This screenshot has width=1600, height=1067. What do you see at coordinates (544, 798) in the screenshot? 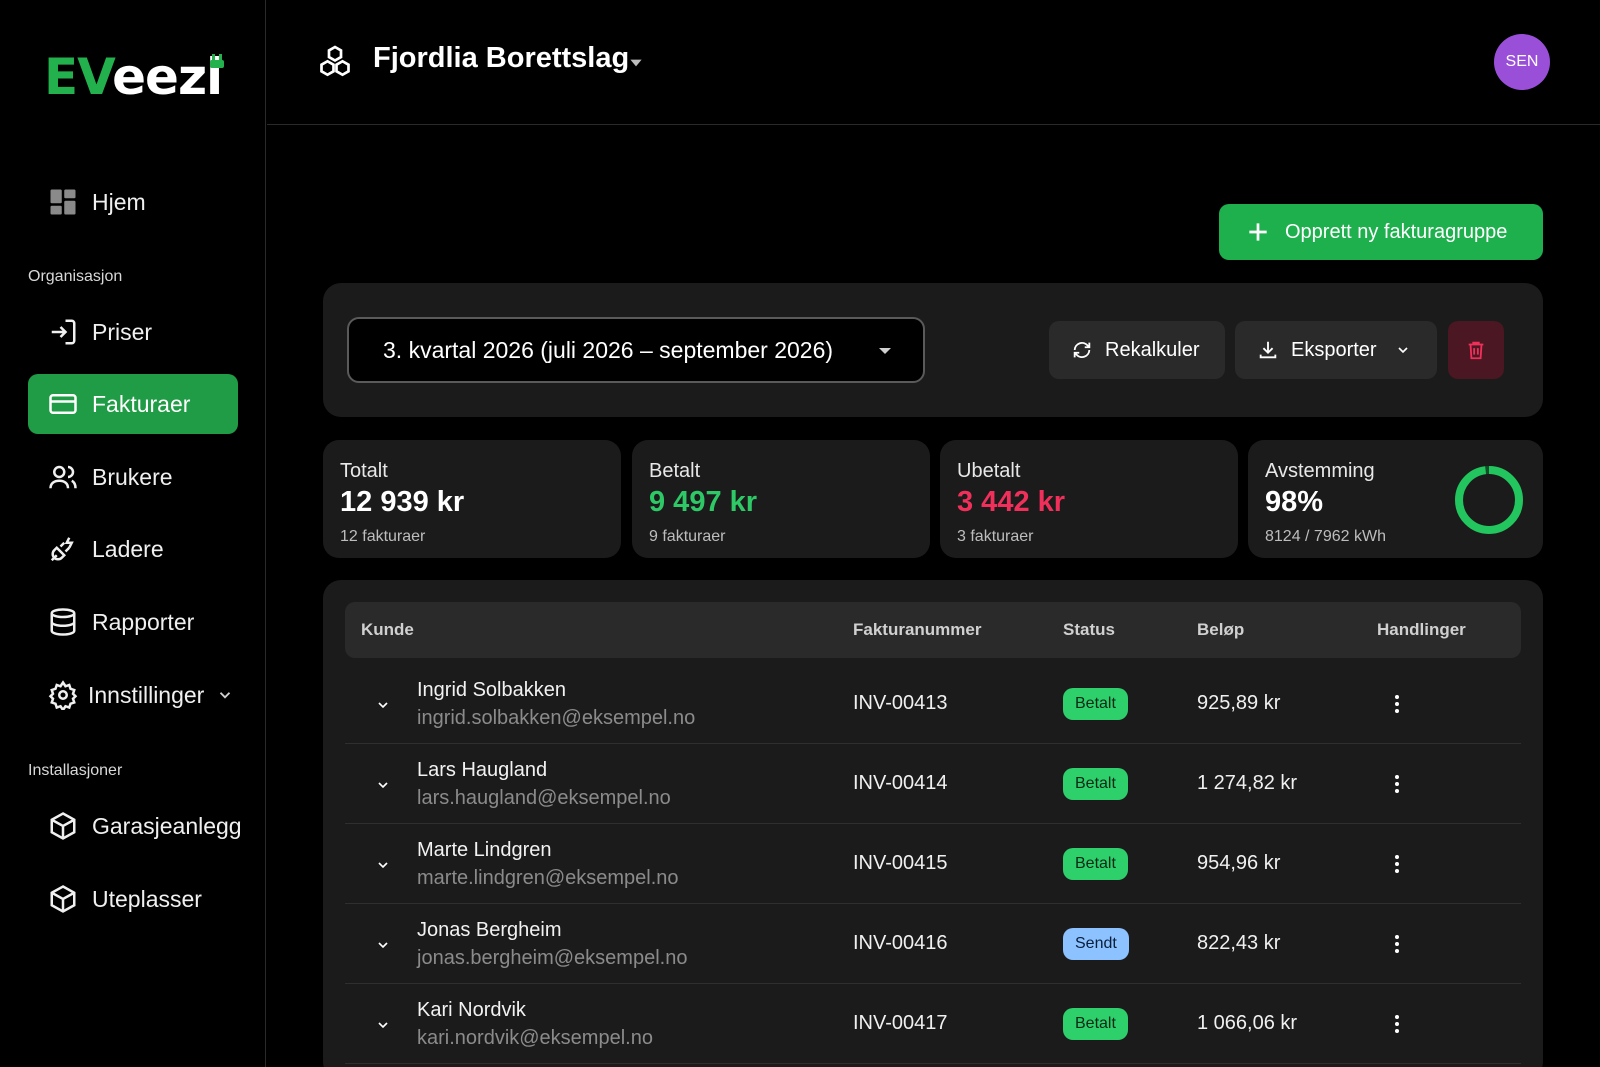
I see `customer-email: lars.haugland@eksempel.no` at bounding box center [544, 798].